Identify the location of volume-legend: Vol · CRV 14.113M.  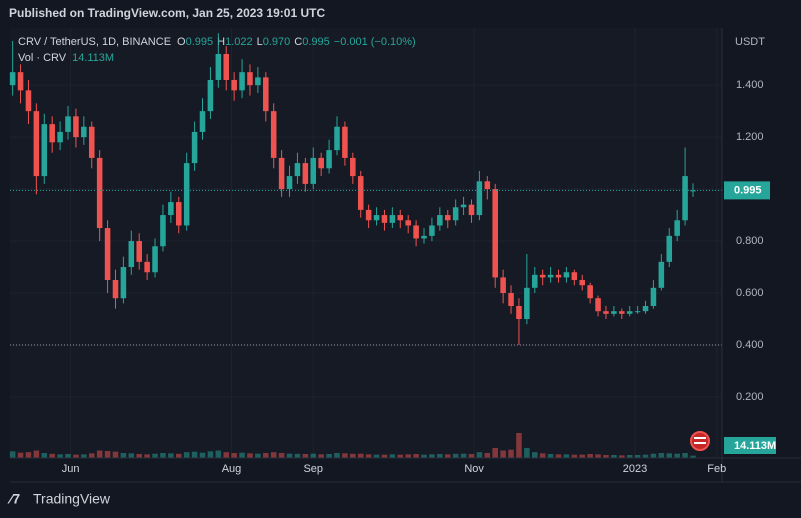
(66, 58).